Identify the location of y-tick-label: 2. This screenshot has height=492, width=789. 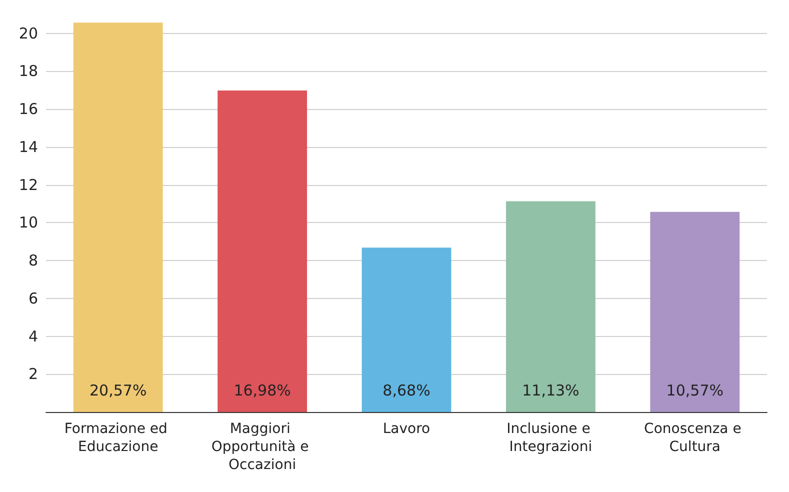
(33, 374).